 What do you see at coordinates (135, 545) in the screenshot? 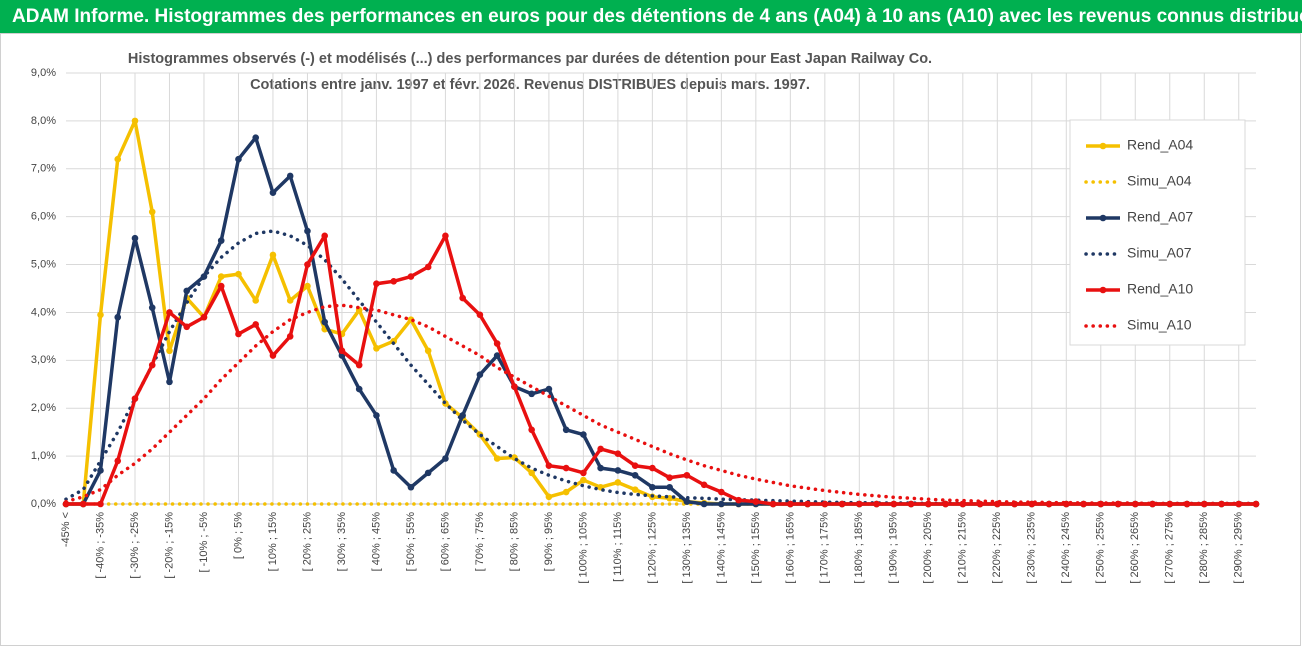
I see `x-tick-label: [ -30% ; -25%` at bounding box center [135, 545].